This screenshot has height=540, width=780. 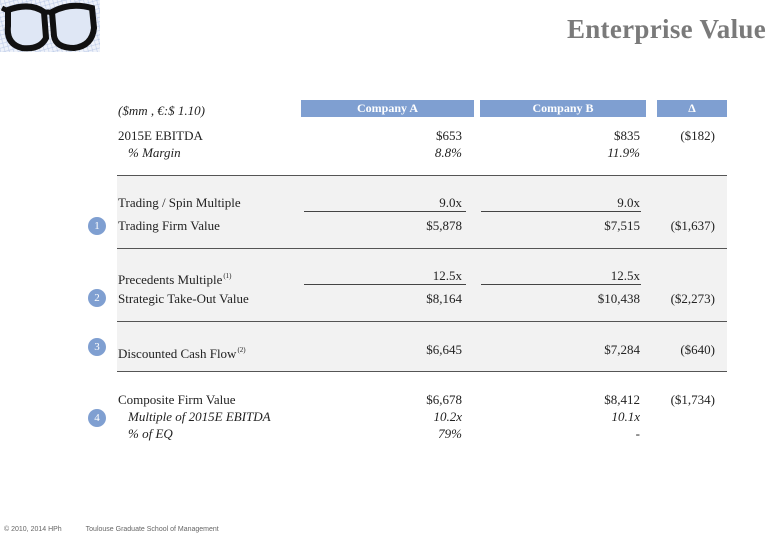 I want to click on delta-value: ($640), so click(x=697, y=349).